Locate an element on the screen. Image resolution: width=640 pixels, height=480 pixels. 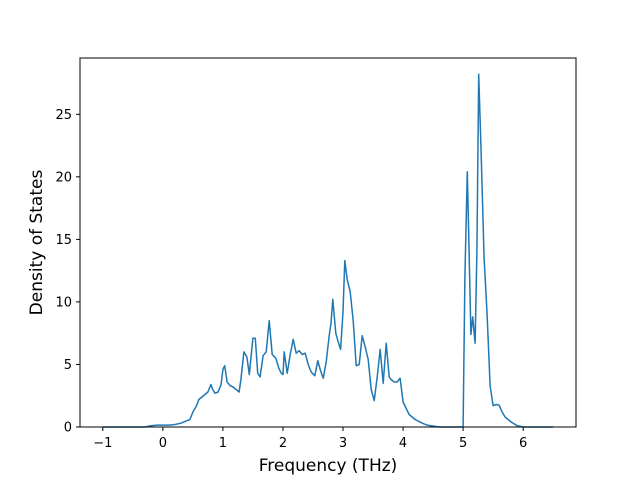
x-tick-label: −1 is located at coordinates (102, 443).